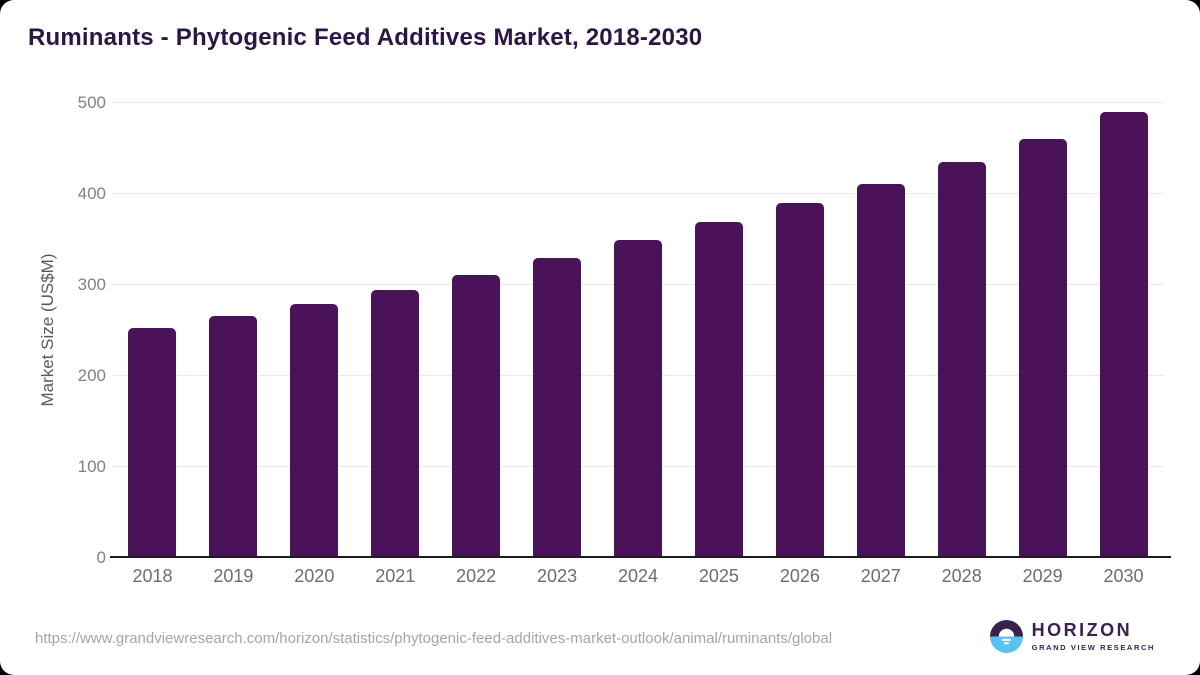 The height and width of the screenshot is (675, 1200). I want to click on bar-2024, so click(637, 399).